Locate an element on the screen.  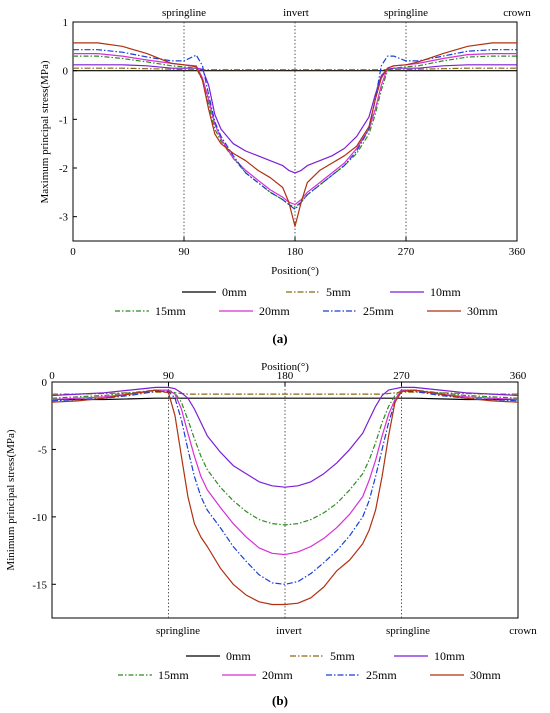
annotation-springline-left-b: springline is located at coordinates (178, 631).